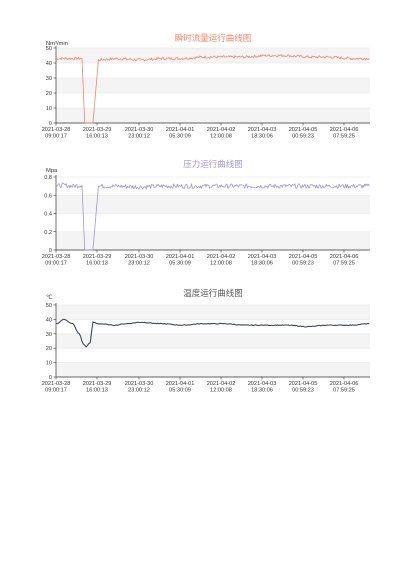  Describe the element at coordinates (52, 171) in the screenshot. I see `y-axis-unit: Mpa` at that location.